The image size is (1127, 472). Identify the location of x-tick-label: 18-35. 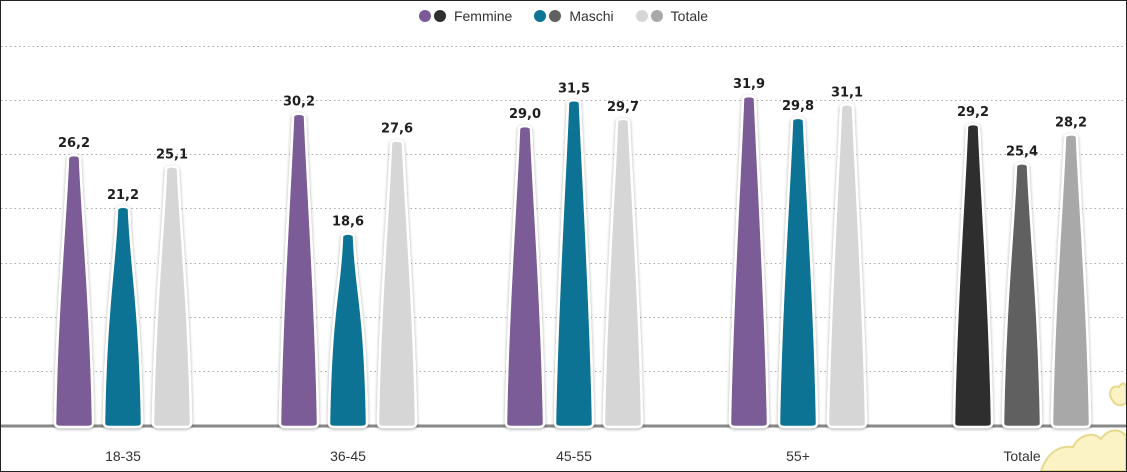
(123, 456).